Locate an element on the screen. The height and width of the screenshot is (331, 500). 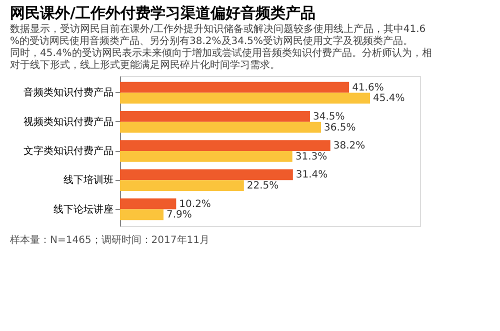
y-tick-label: 线下培训班 is located at coordinates (89, 180).